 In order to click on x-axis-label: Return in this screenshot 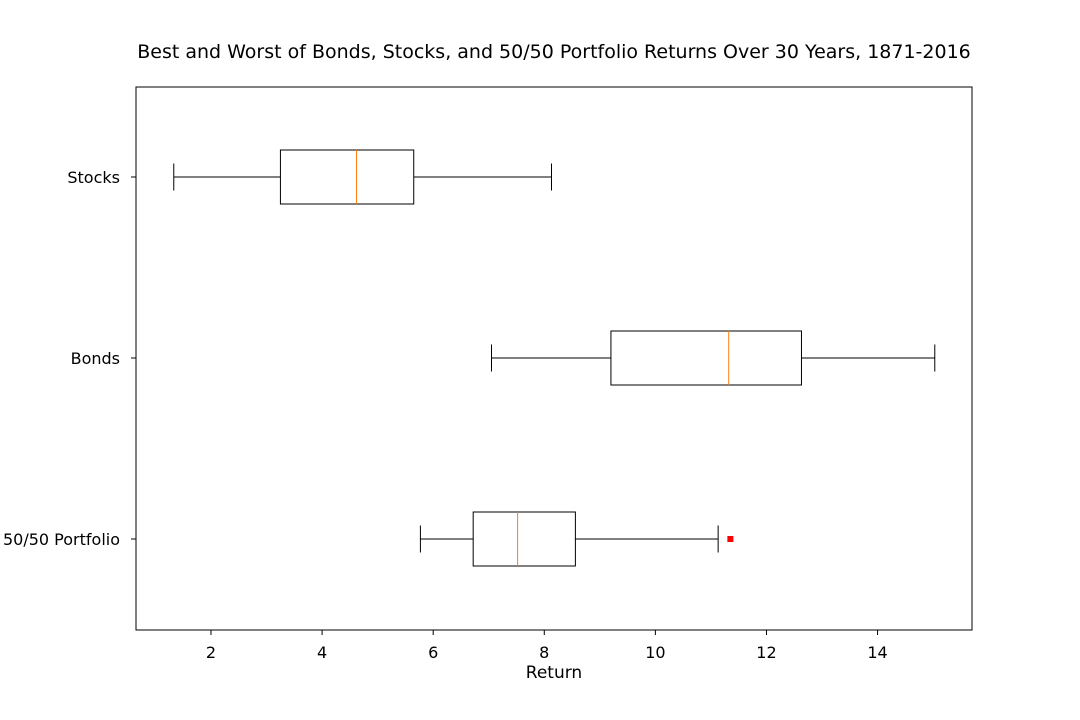, I will do `click(554, 673)`.